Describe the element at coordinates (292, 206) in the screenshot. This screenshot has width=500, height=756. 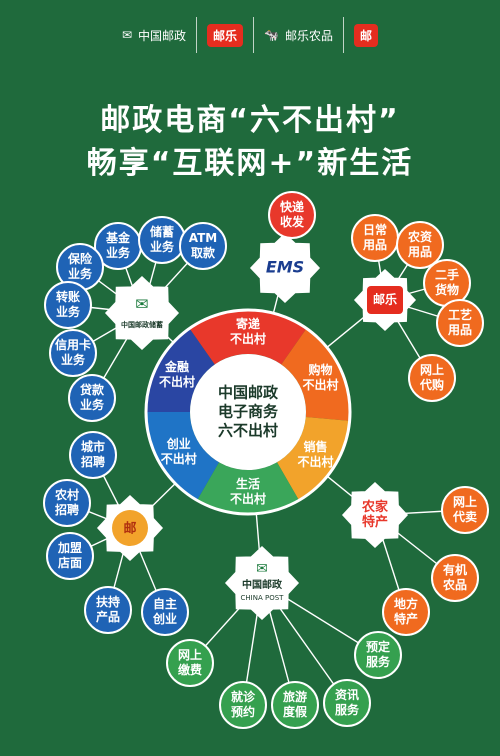
I see `leaf-ems-0-label: 快递` at that location.